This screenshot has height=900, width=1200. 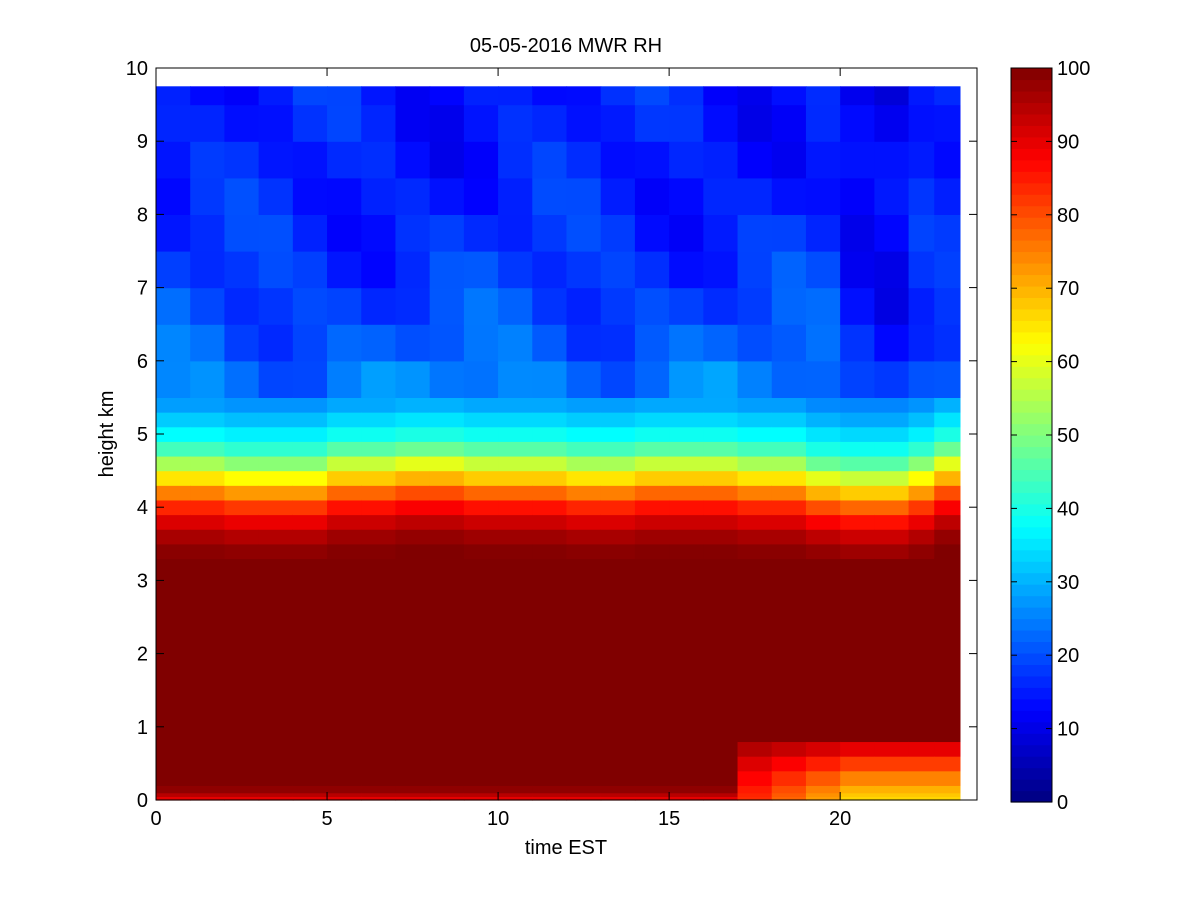 What do you see at coordinates (1068, 730) in the screenshot?
I see `colorbar-tick-label: 10` at bounding box center [1068, 730].